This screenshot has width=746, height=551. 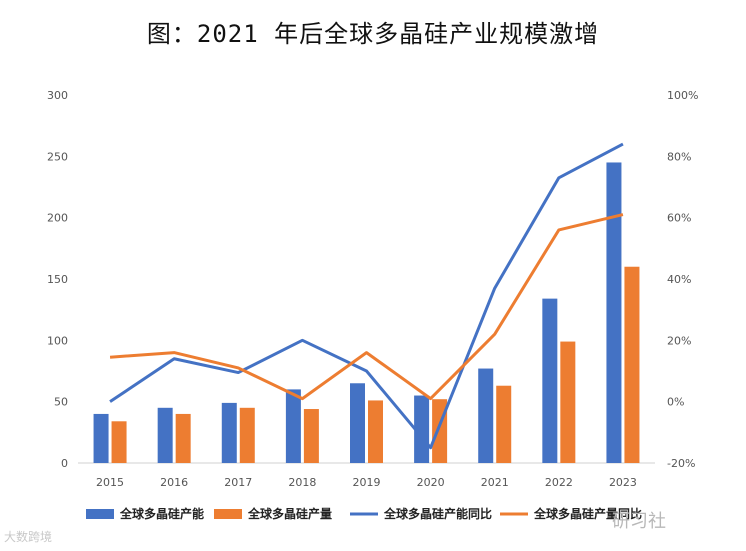 What do you see at coordinates (61, 402) in the screenshot?
I see `y-left-tick-label: 50` at bounding box center [61, 402].